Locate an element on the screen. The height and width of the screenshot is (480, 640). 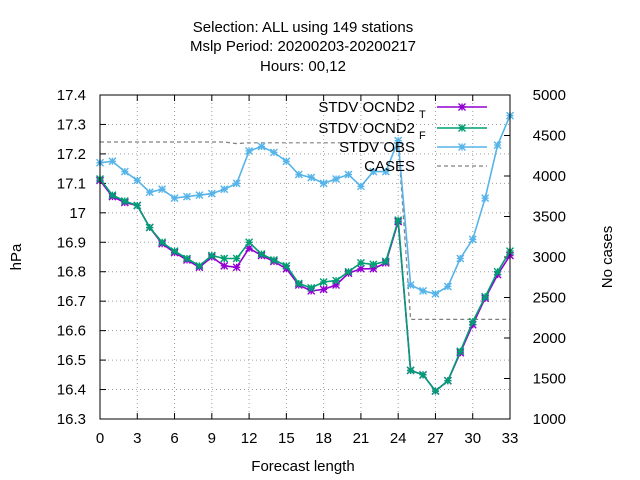
y-tick-label: 16.8 is located at coordinates (71, 272).